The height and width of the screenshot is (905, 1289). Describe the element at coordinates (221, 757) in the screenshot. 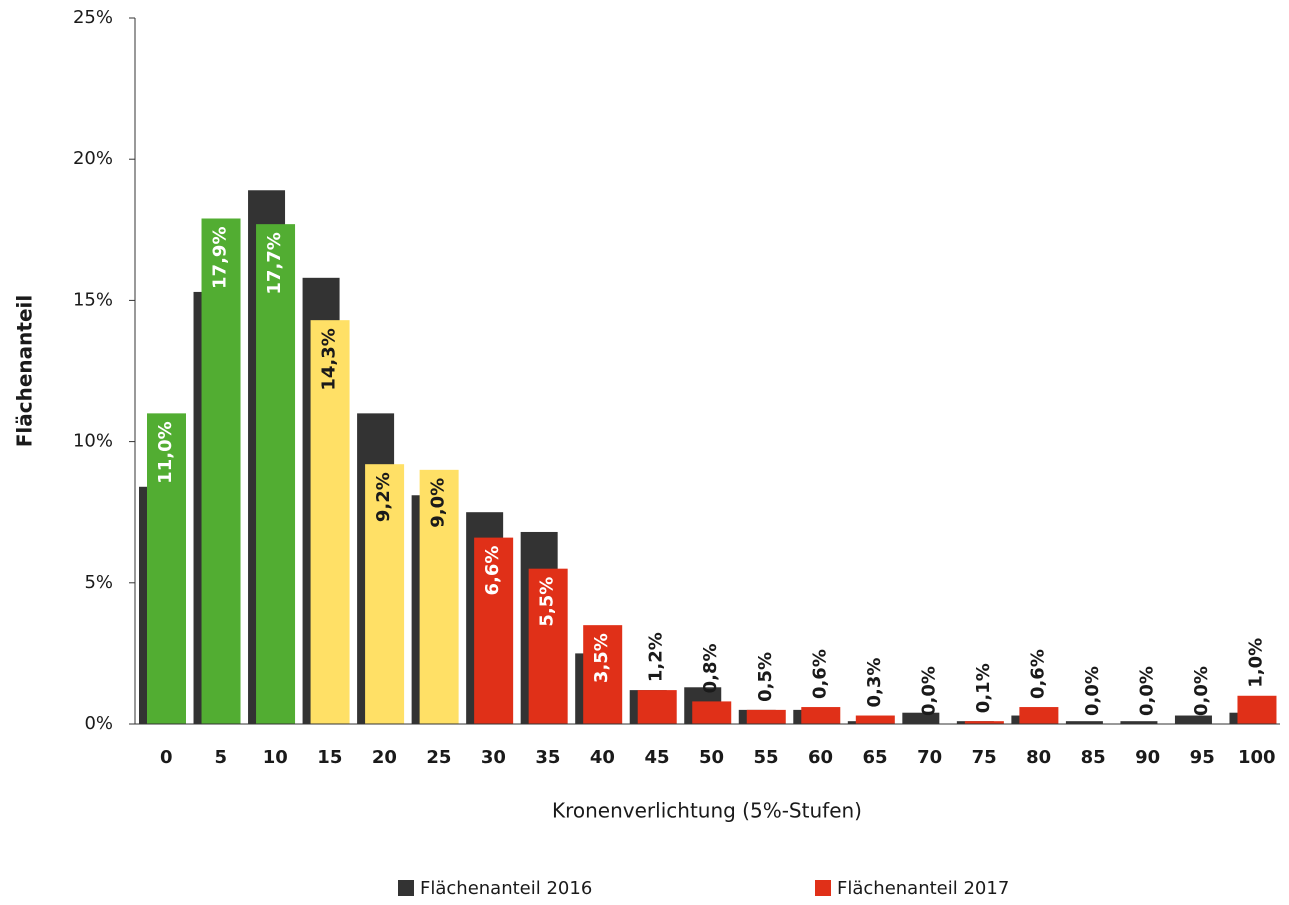

I see `x-tick-label: 5` at that location.